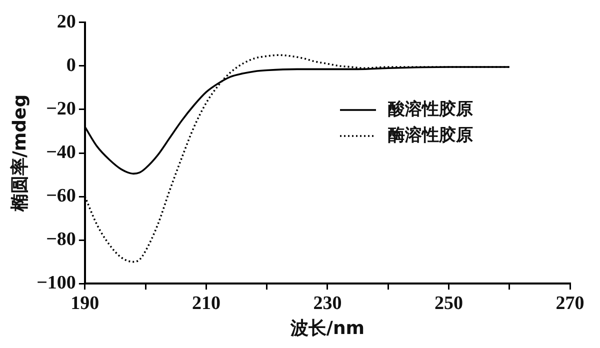 The image size is (600, 348). Describe the element at coordinates (327, 328) in the screenshot. I see `x-axis-title: 波长/nm` at that location.